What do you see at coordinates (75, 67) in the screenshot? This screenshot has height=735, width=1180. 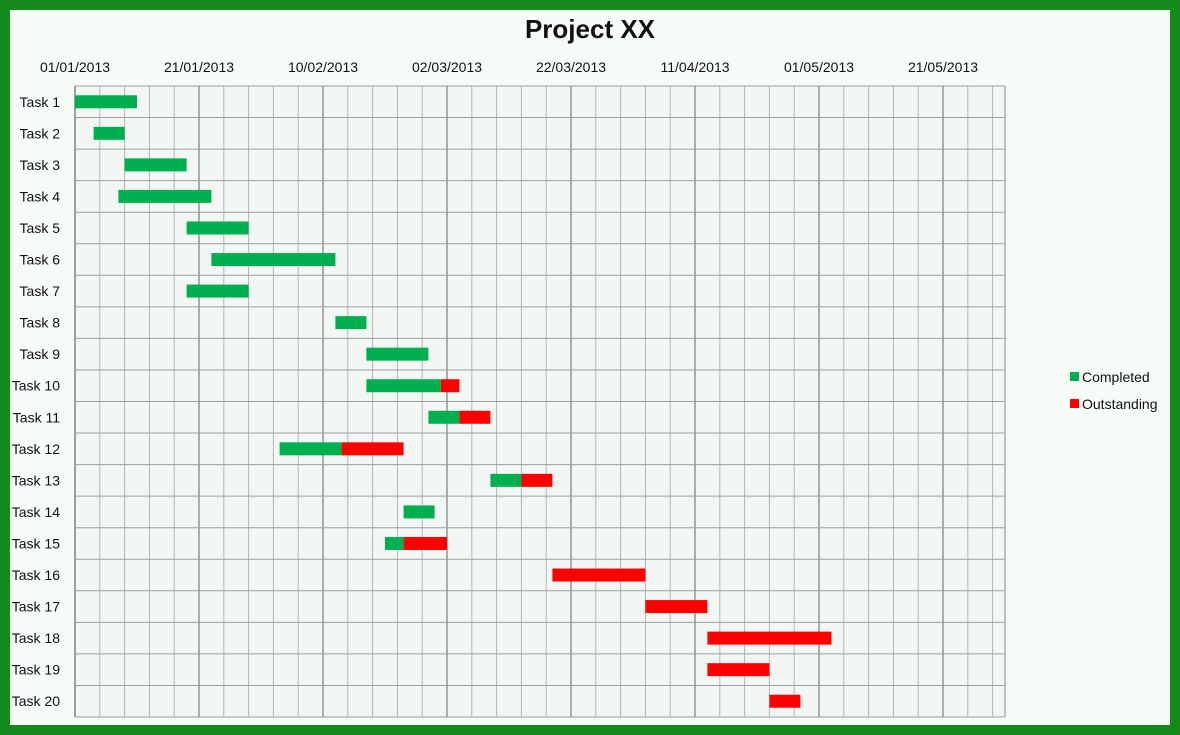 I see `x-tick-label: 01/01/2013` at bounding box center [75, 67].